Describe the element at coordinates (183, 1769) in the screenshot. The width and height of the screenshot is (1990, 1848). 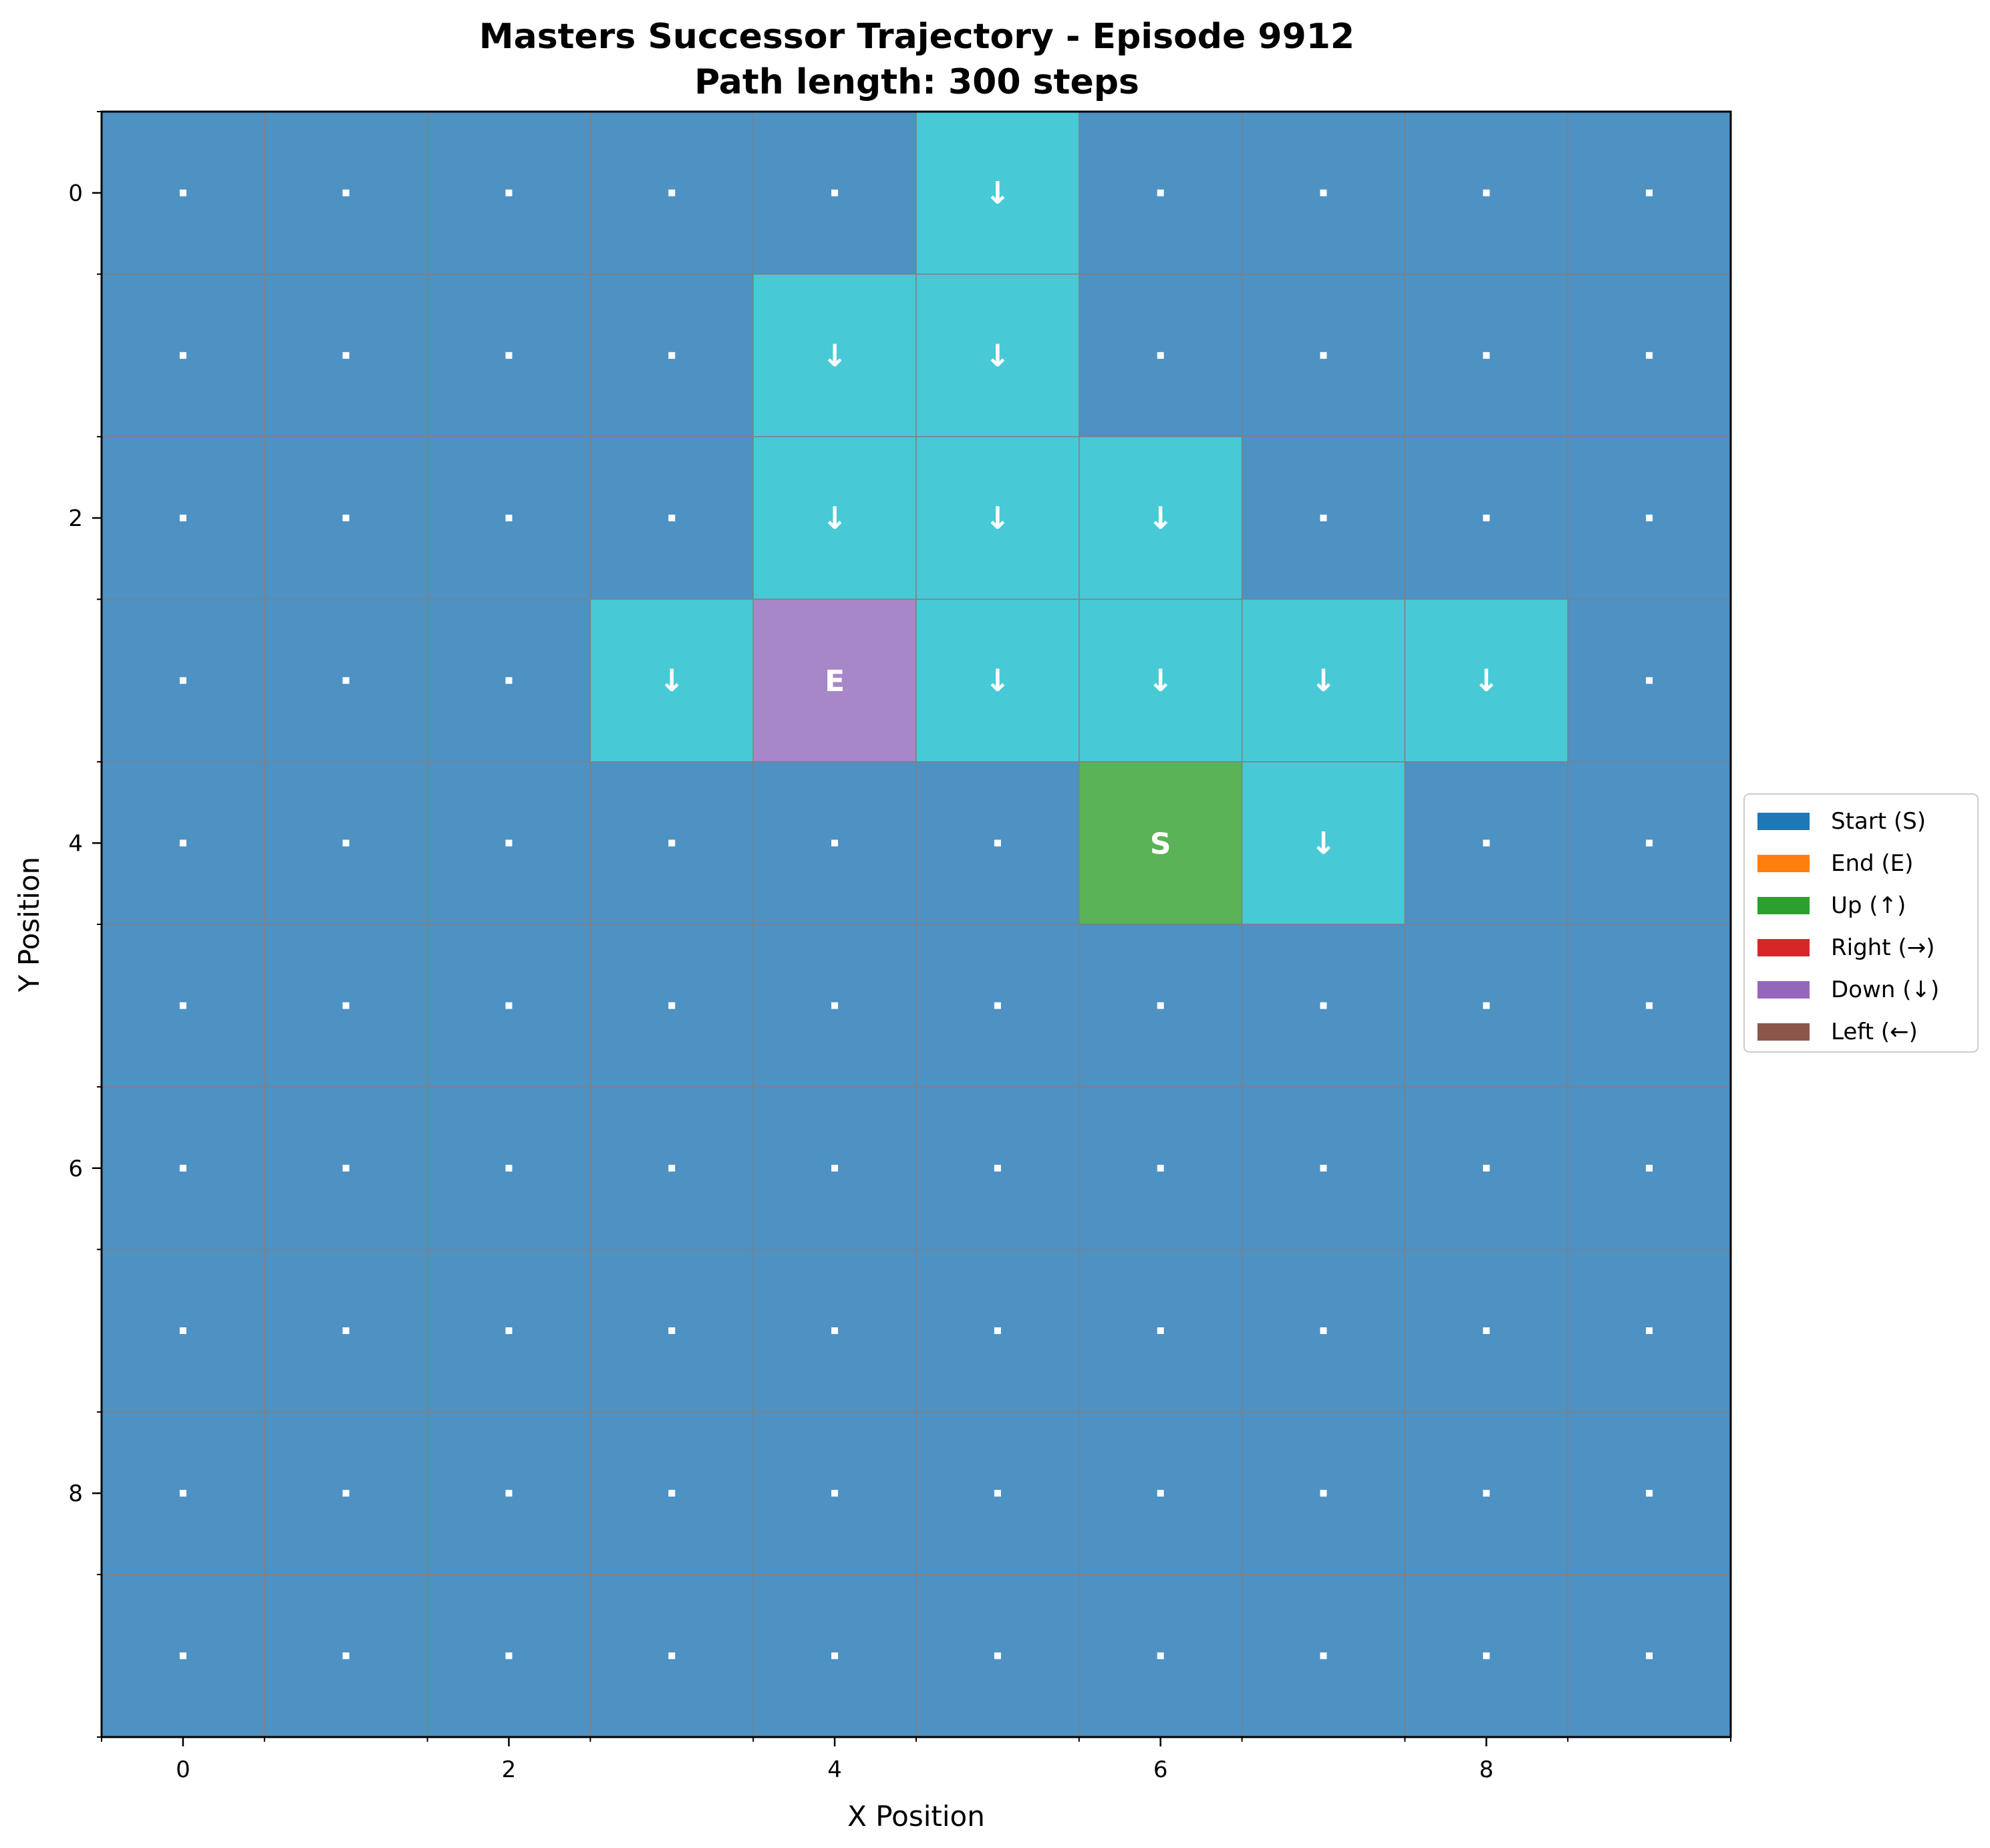
I see `x-tick-label: 0` at that location.